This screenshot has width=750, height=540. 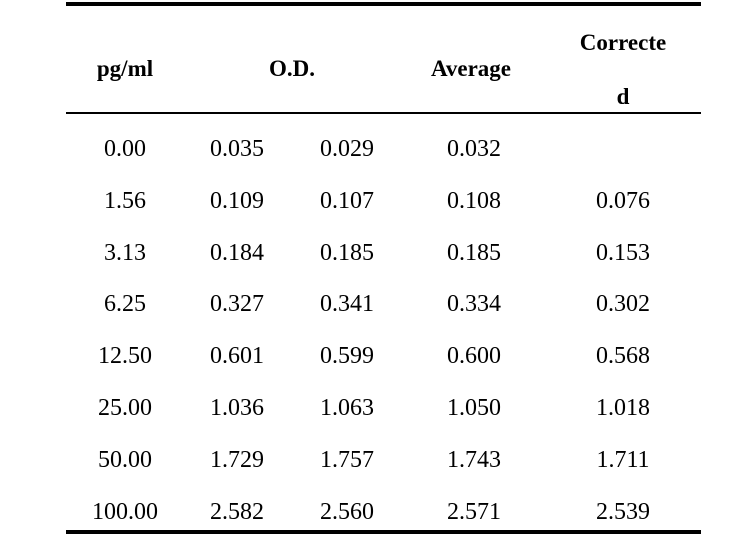 What do you see at coordinates (383, 532) in the screenshot?
I see `table-bottom-rule` at bounding box center [383, 532].